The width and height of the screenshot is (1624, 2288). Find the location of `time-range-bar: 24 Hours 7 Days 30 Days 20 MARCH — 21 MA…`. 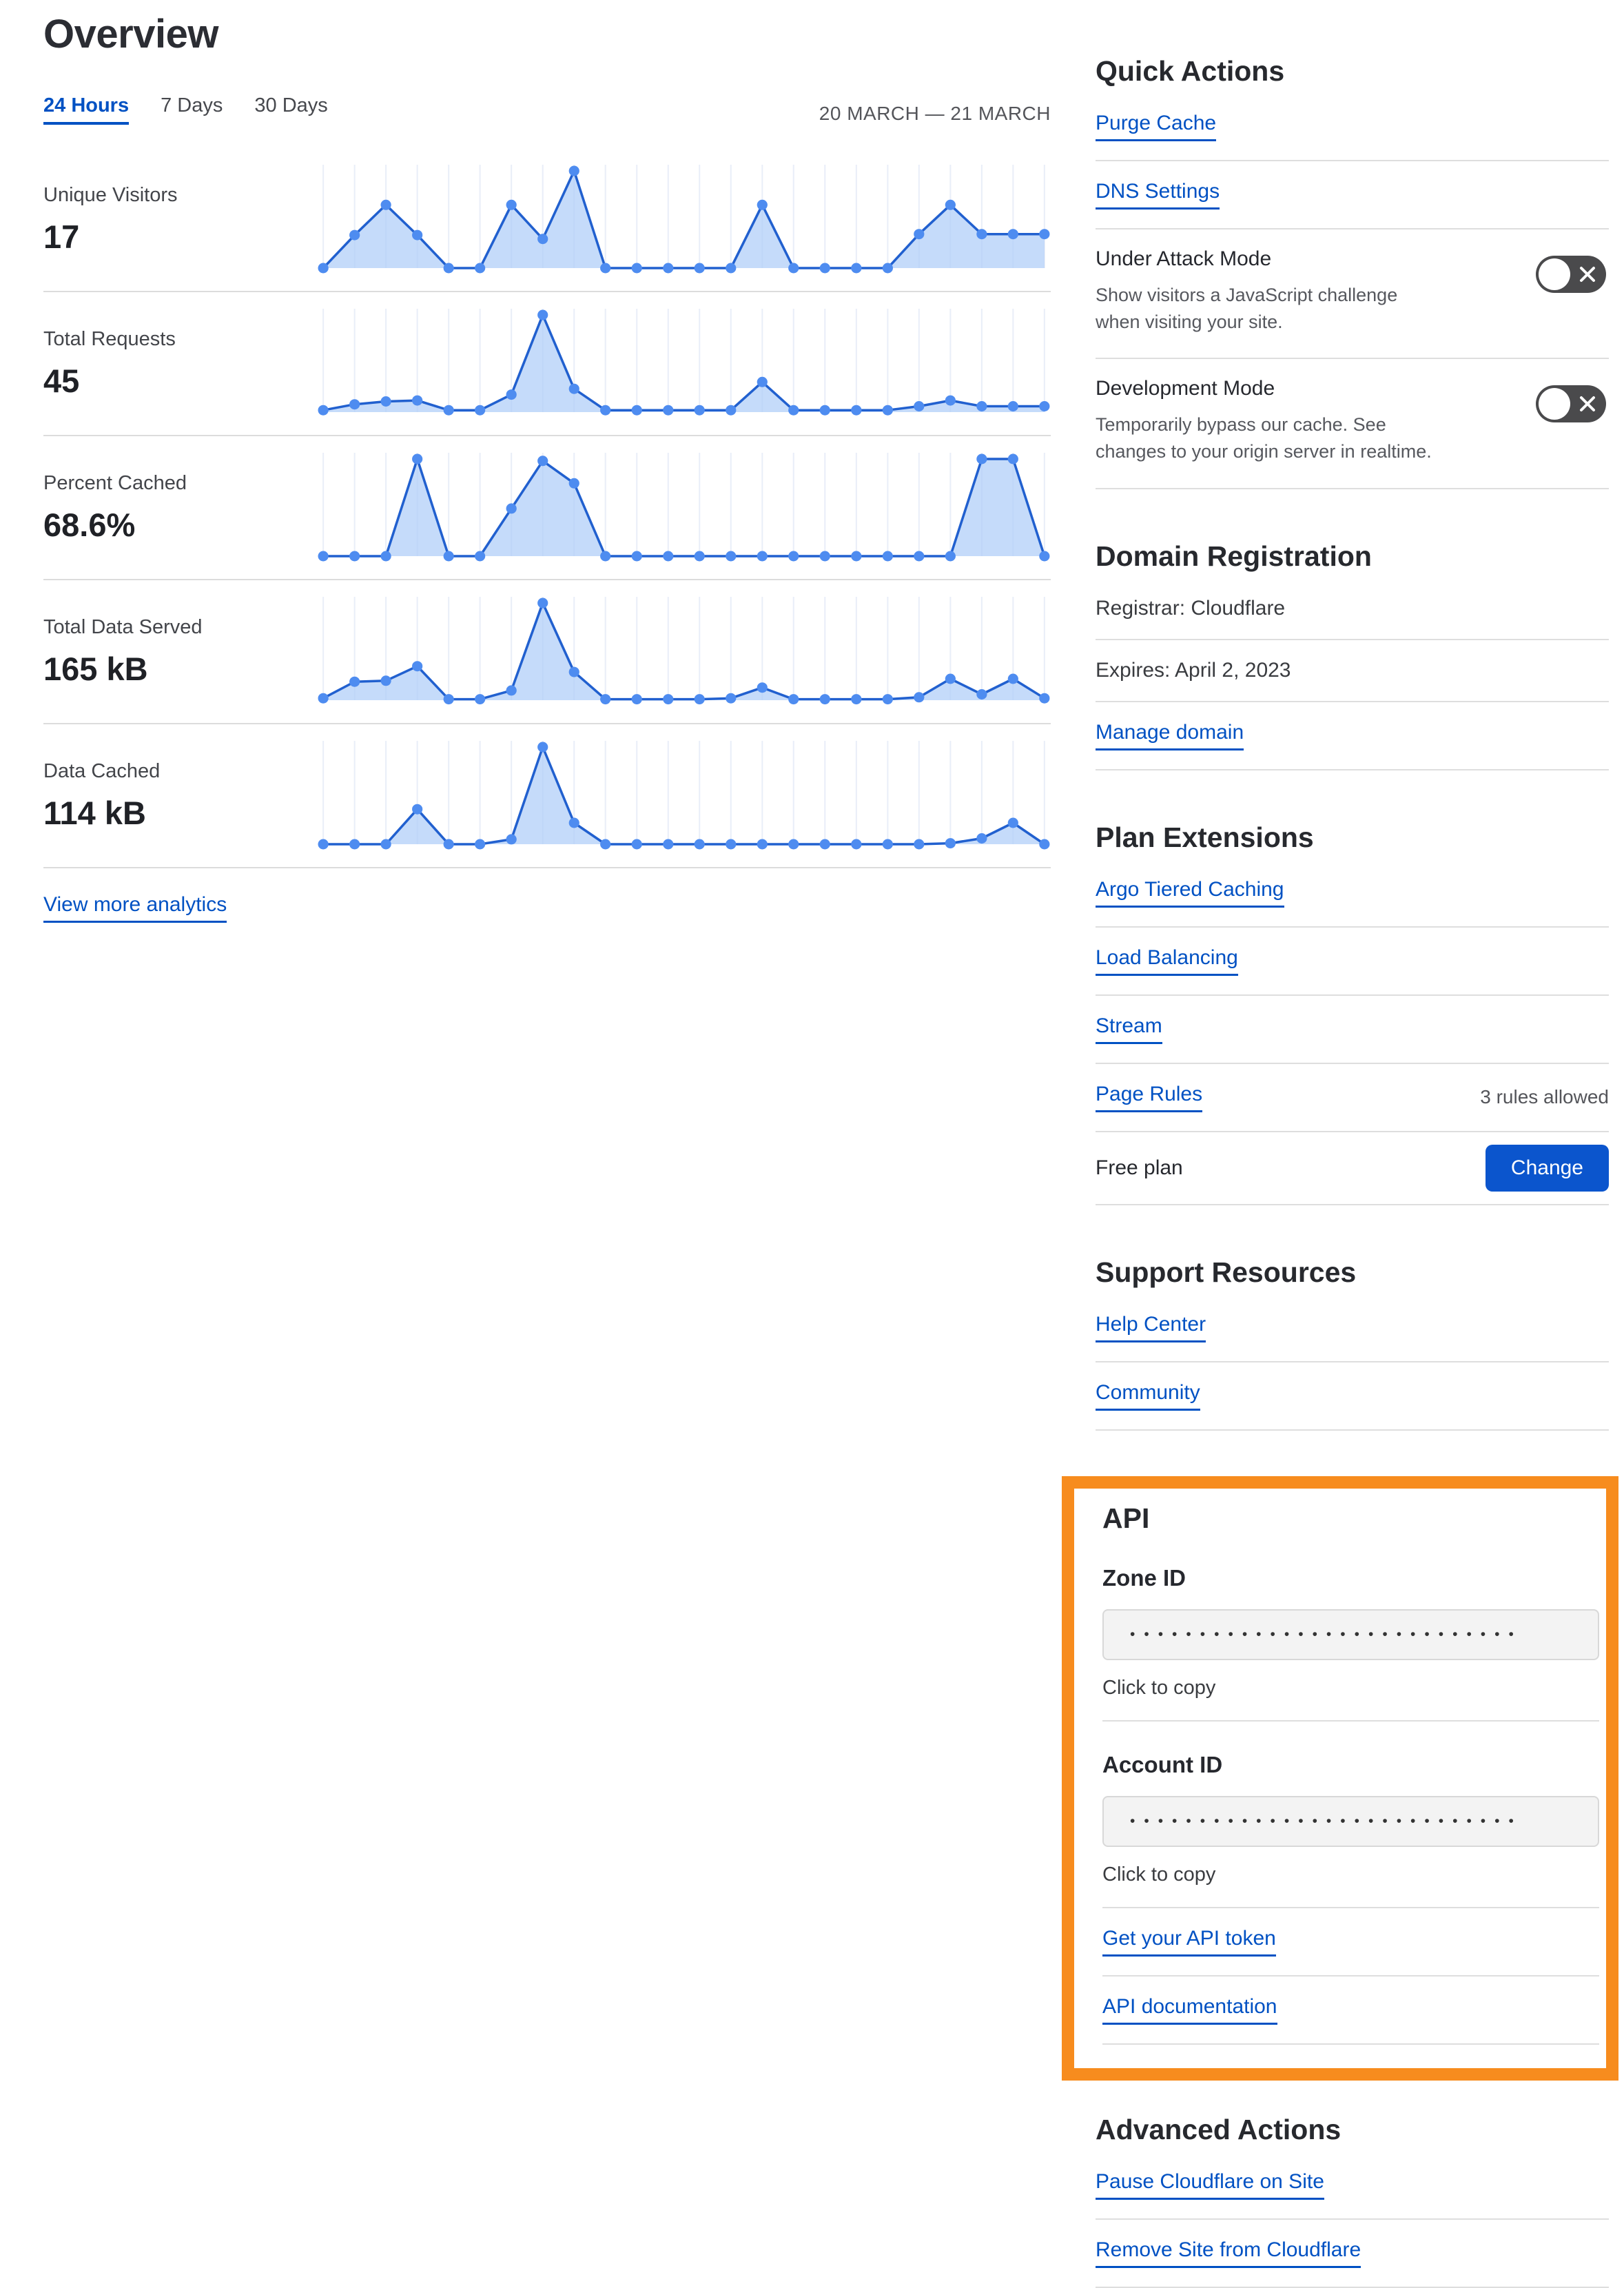

time-range-bar: 24 Hours 7 Days 30 Days 20 MARCH — 21 MA… is located at coordinates (547, 109).